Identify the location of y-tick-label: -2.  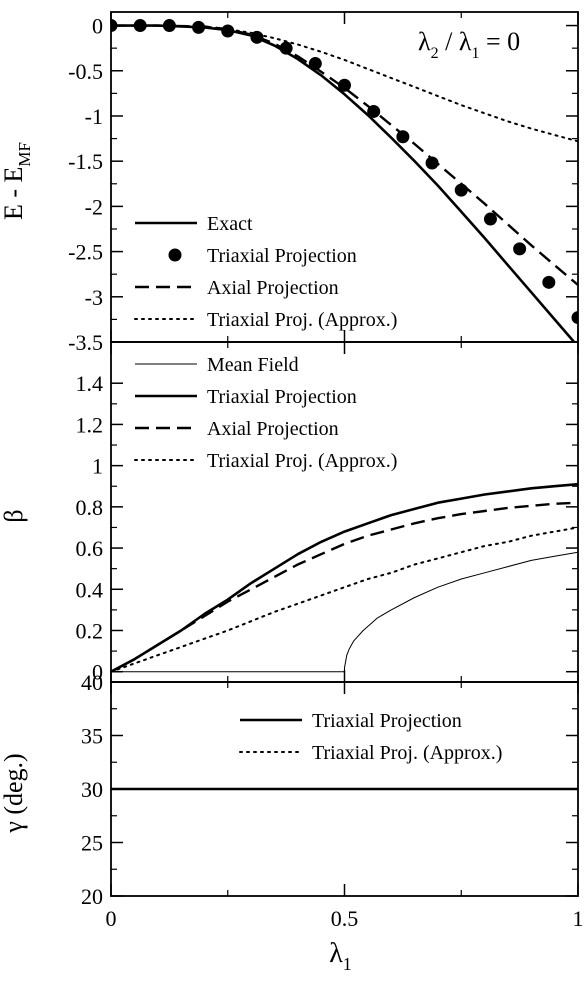
(94, 206).